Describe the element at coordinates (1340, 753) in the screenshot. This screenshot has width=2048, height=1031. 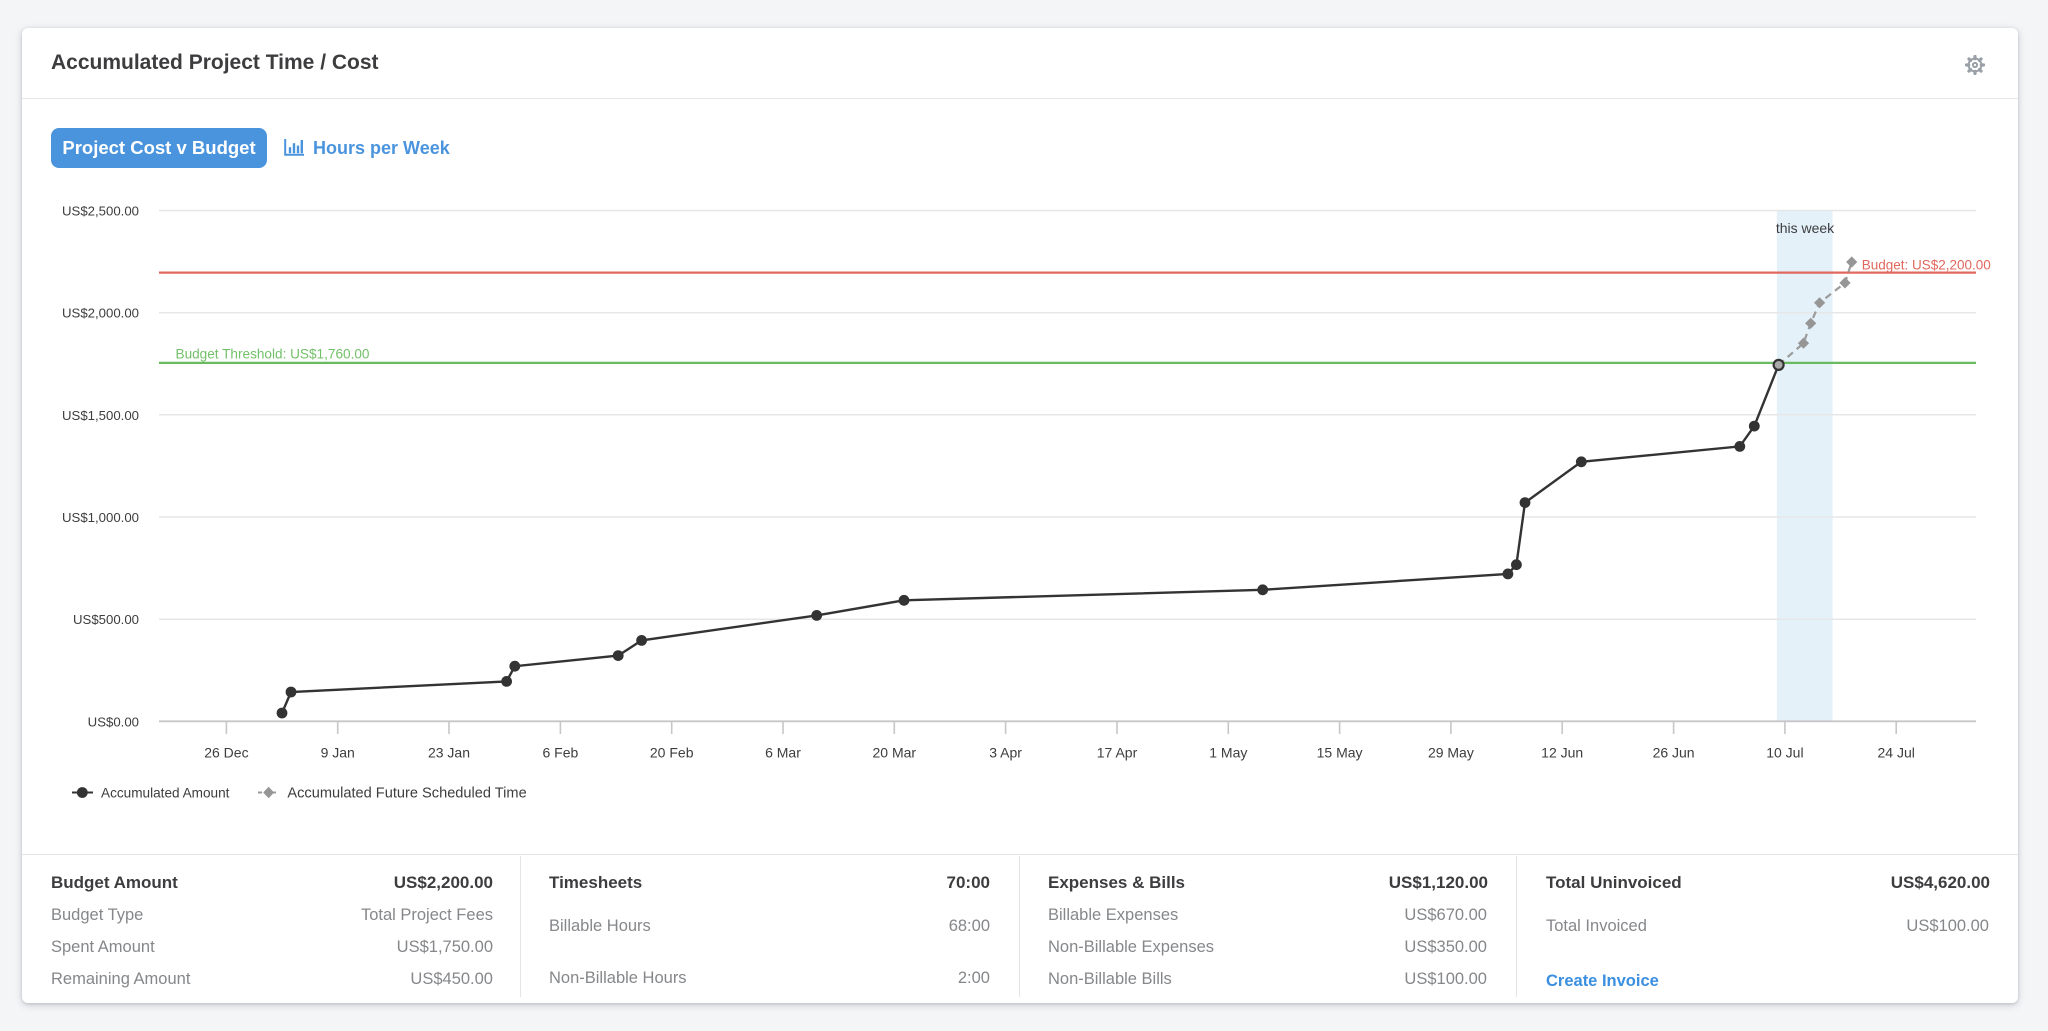
I see `svg-text: 15 May` at that location.